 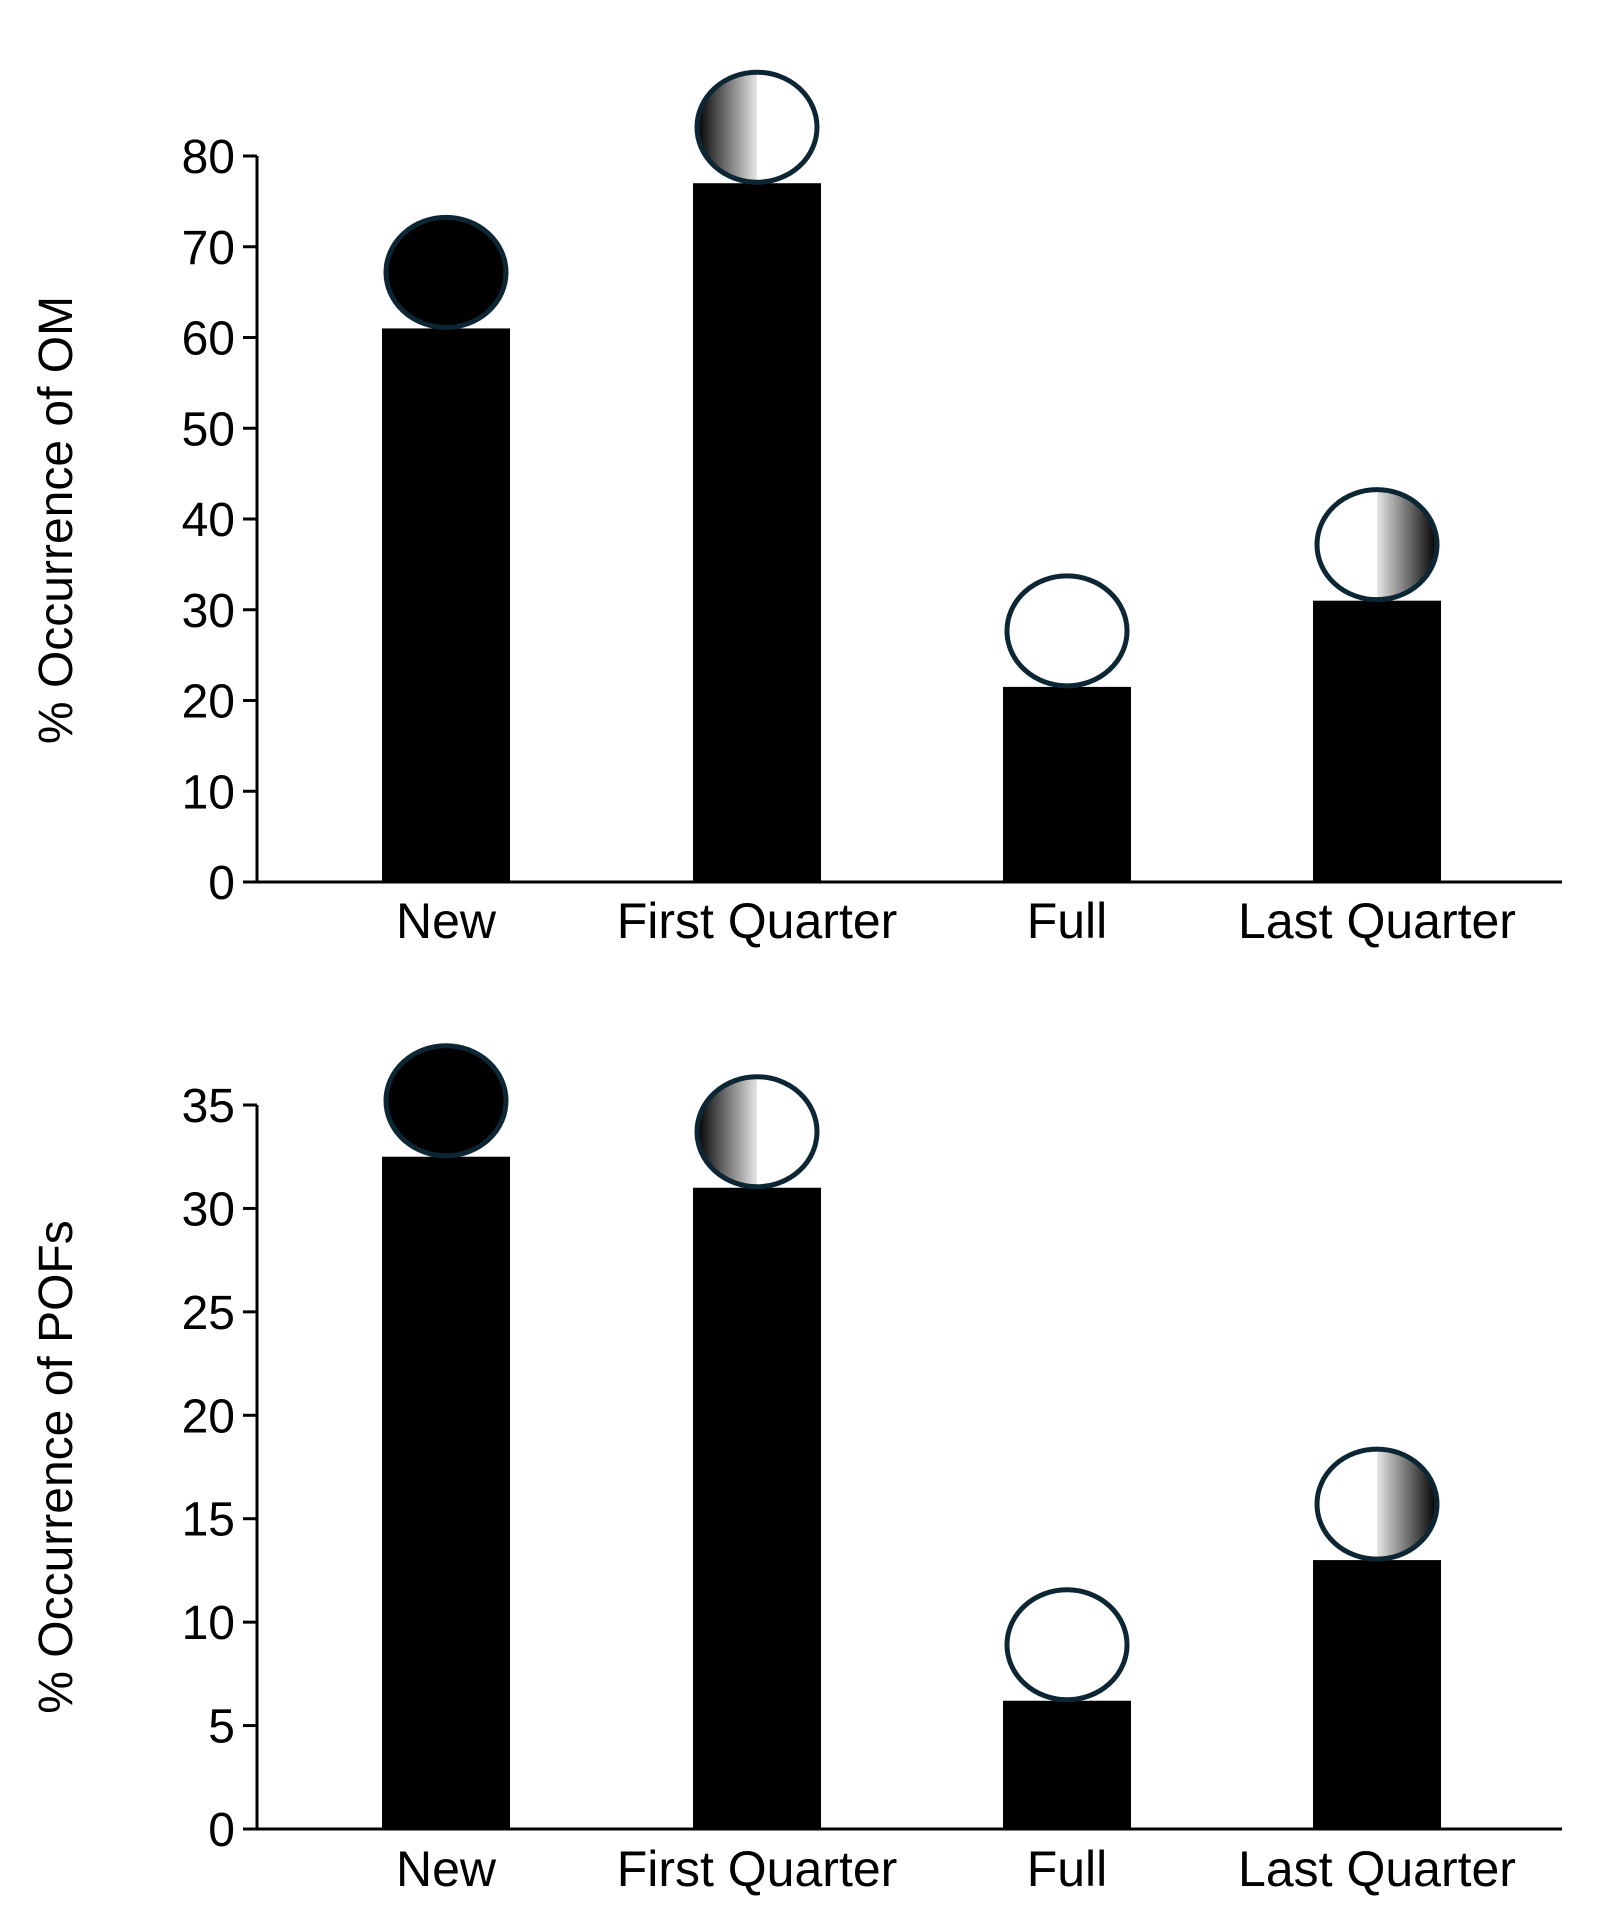 I want to click on y-tick-label: 35, so click(x=208, y=1106).